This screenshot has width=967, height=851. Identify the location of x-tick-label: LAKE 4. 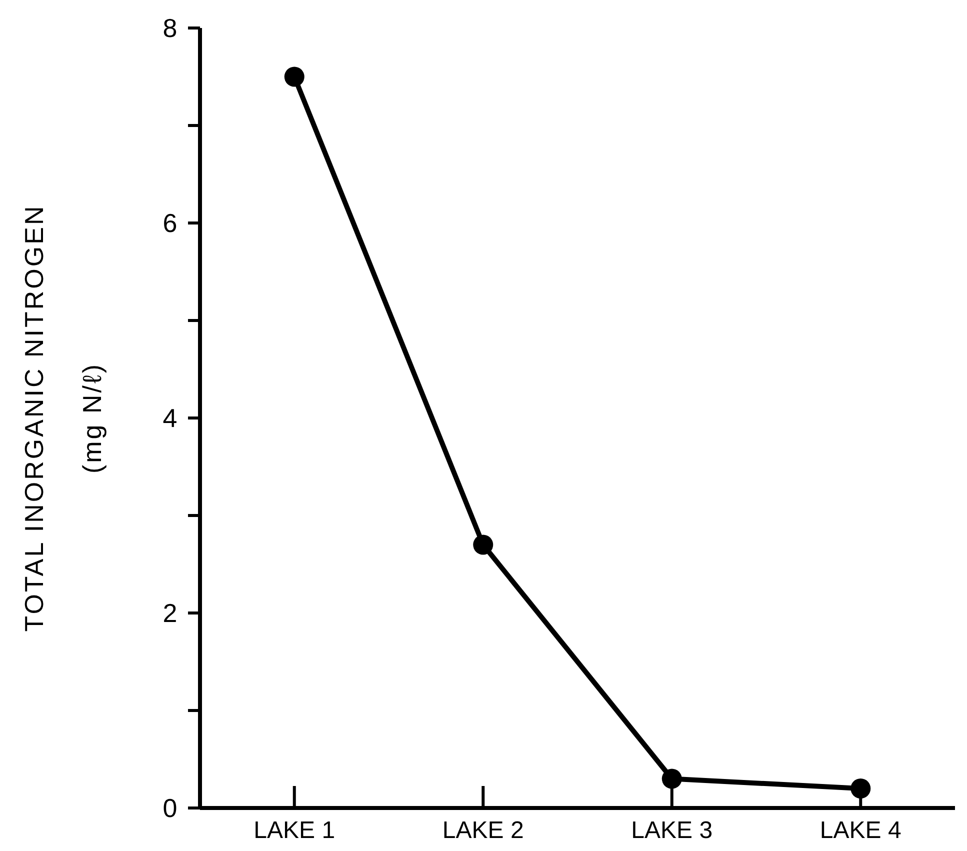
(861, 830).